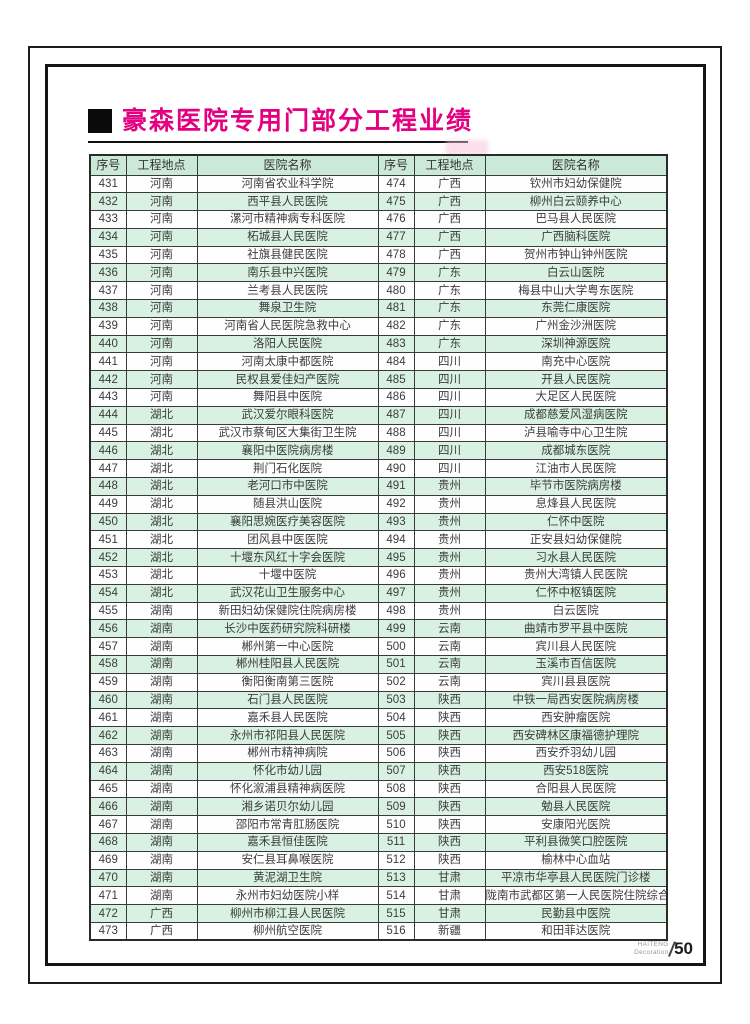  I want to click on cell-hospital-name: 广州金沙洲医院, so click(576, 326).